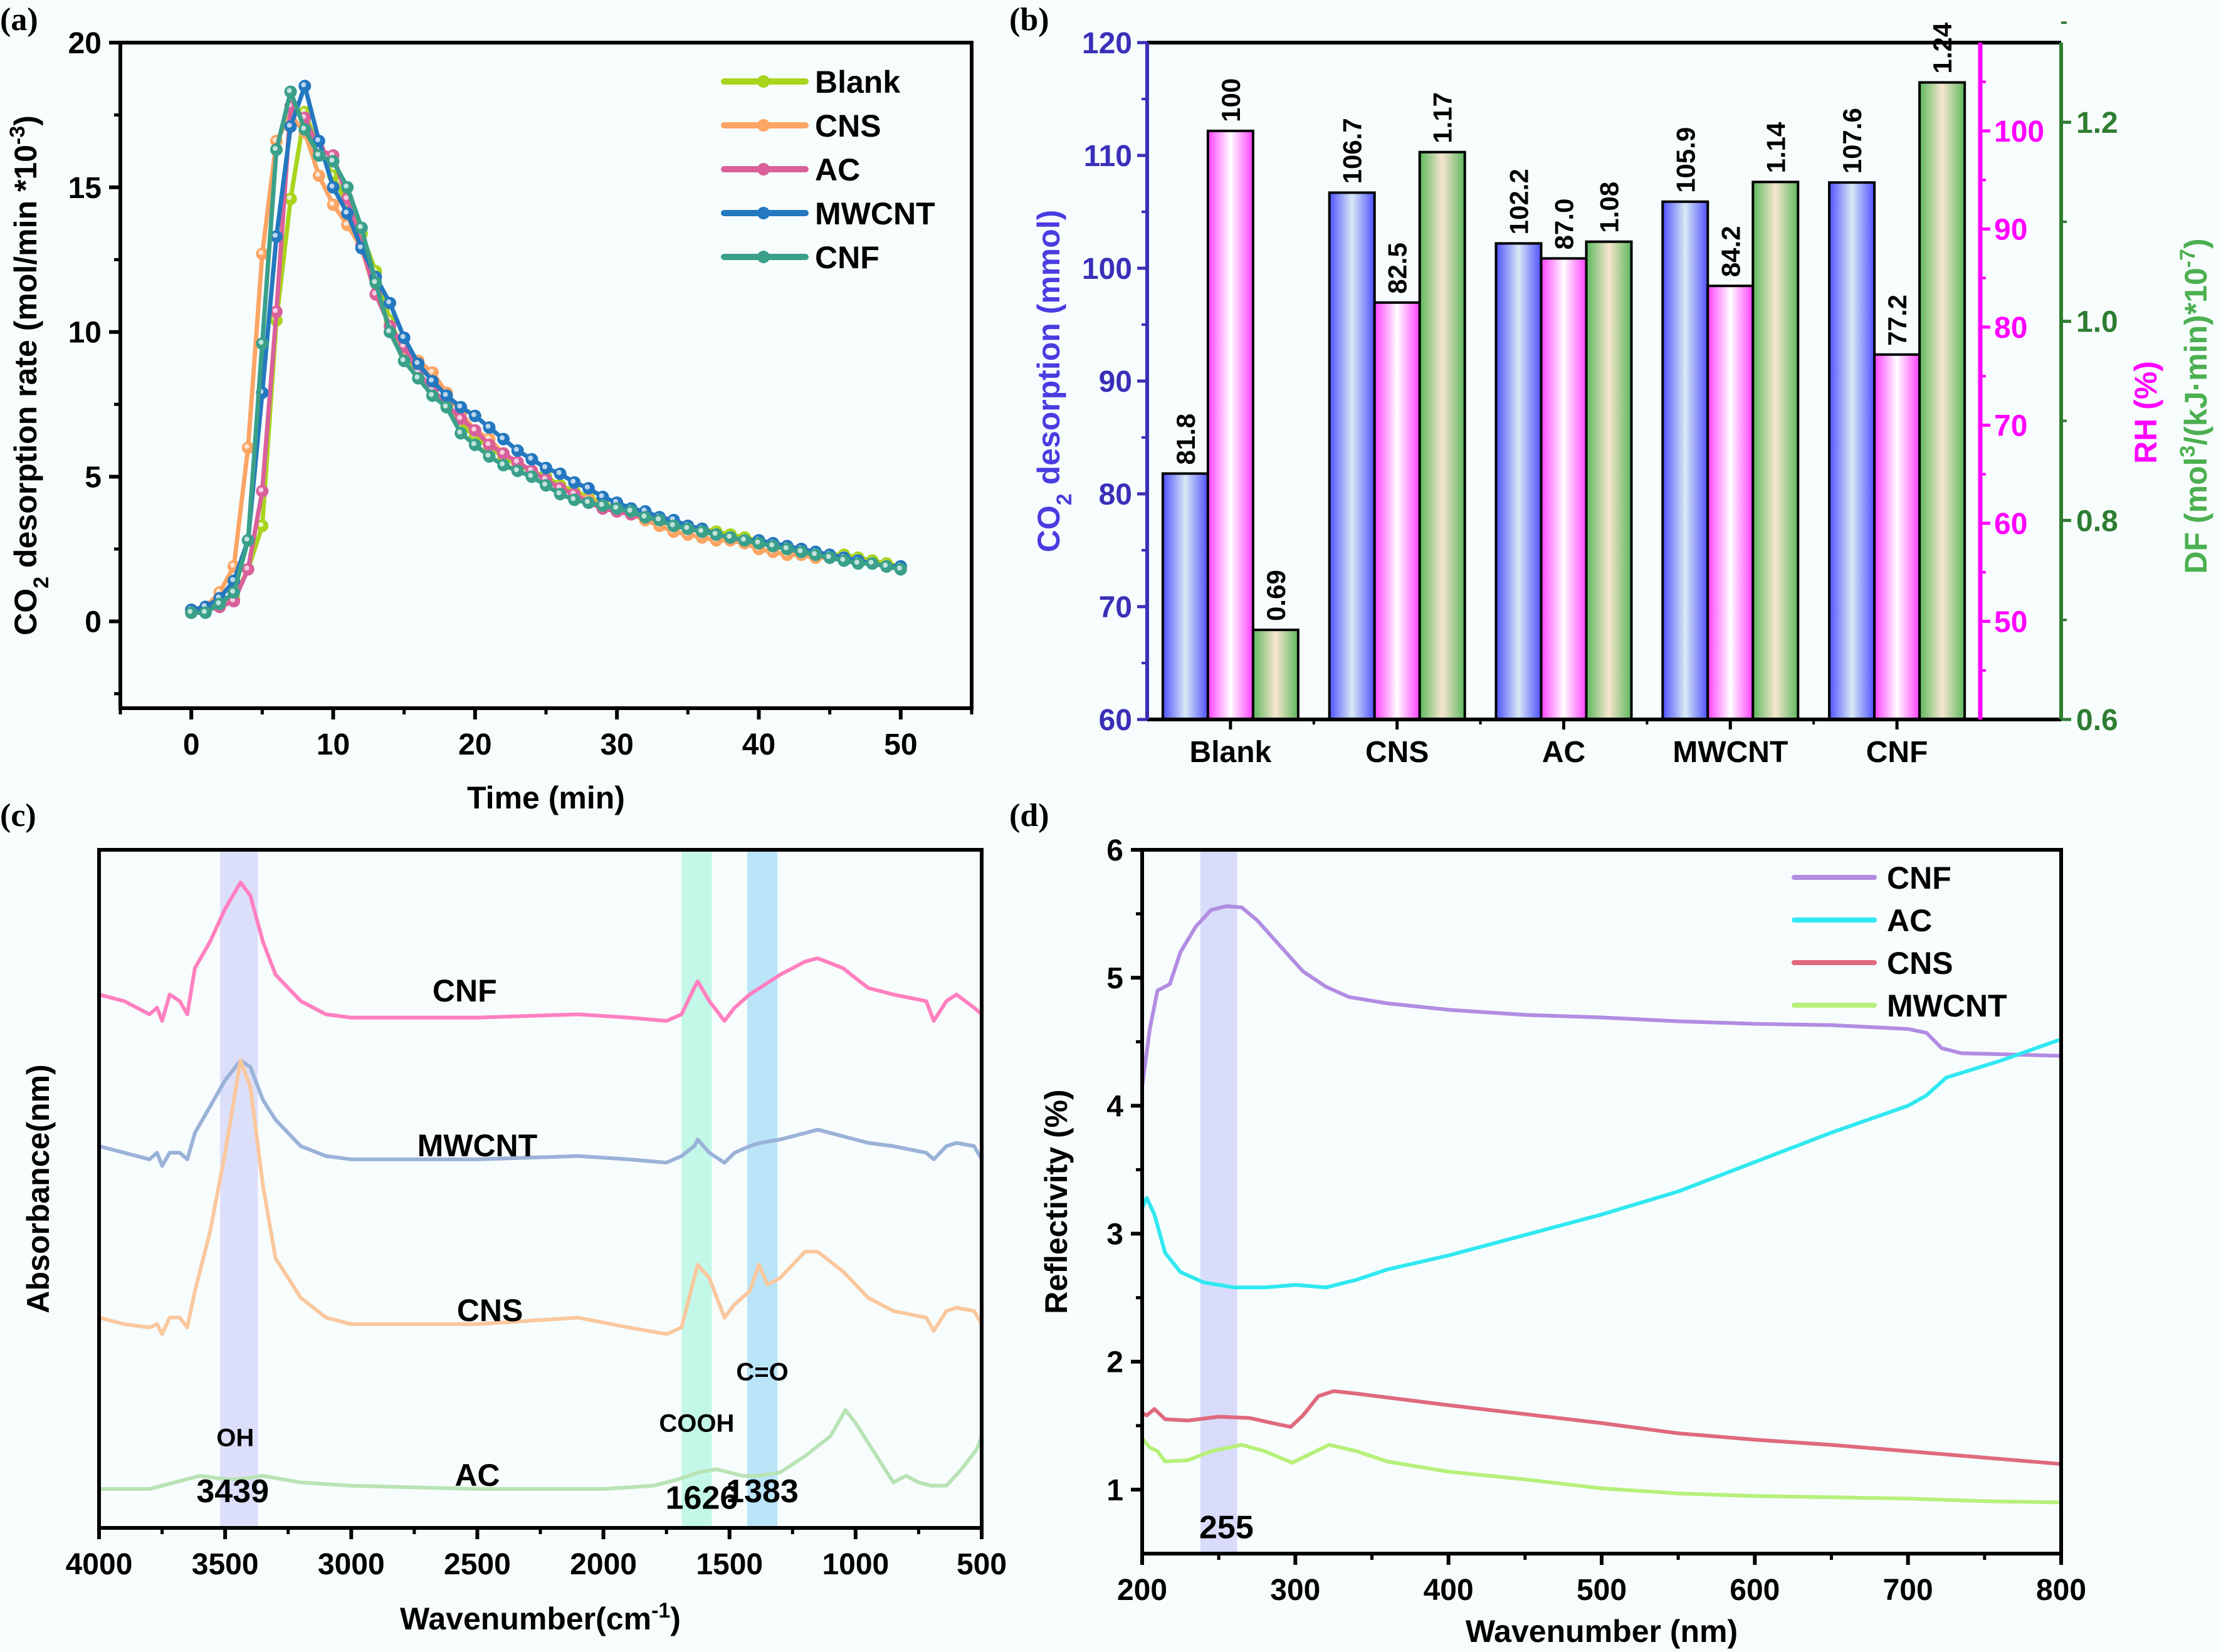 The image size is (2221, 1652). Describe the element at coordinates (1231, 100) in the screenshot. I see `bar-value-label: 100` at that location.